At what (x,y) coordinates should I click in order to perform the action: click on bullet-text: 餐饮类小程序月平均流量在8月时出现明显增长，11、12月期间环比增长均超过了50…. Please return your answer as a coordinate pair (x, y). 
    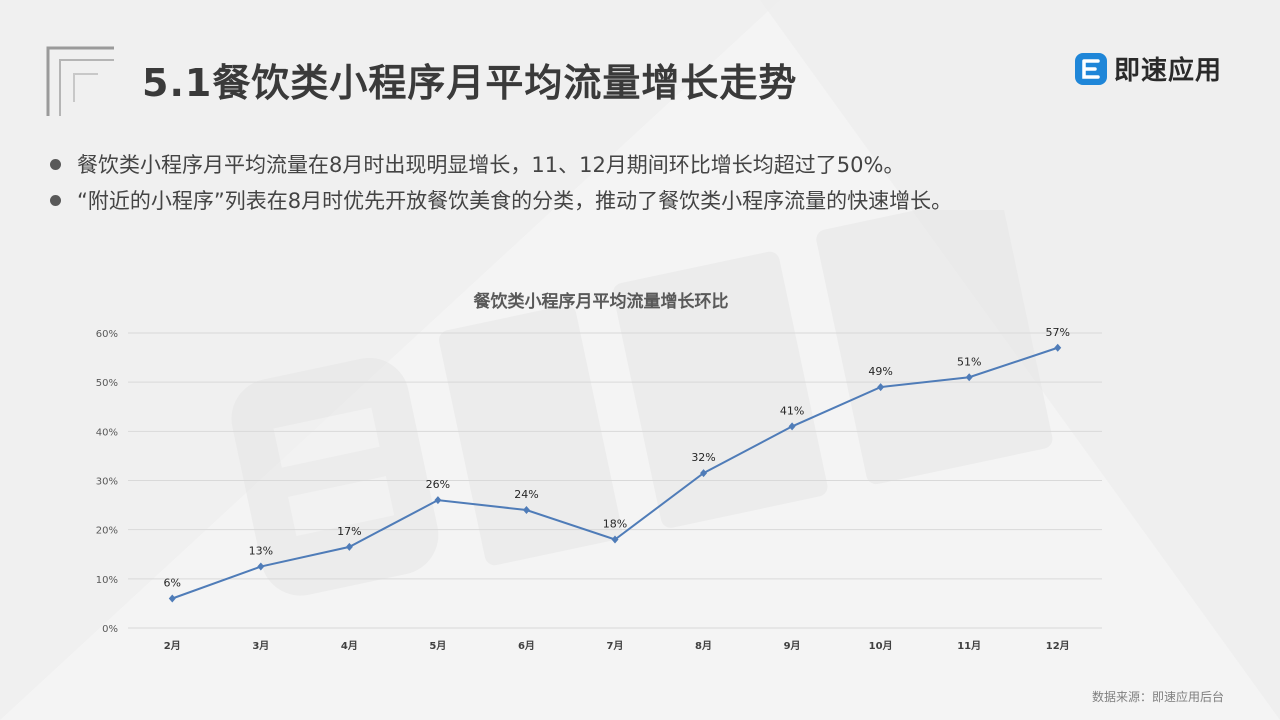
    Looking at the image, I should click on (491, 165).